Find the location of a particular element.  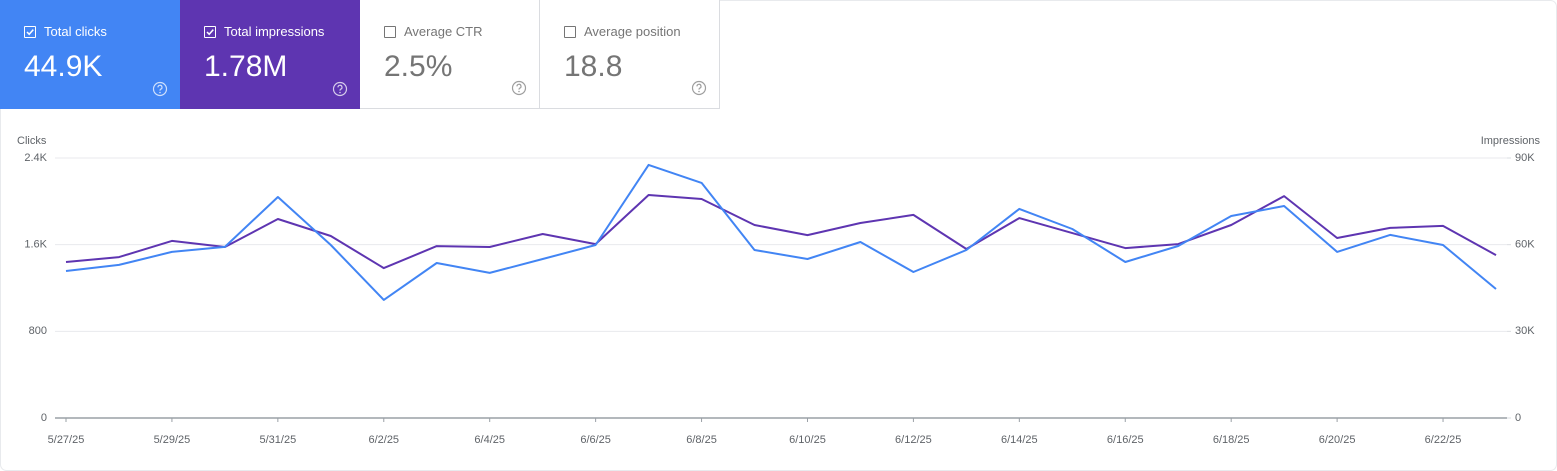

y2-tick-label: 0 is located at coordinates (1518, 418).